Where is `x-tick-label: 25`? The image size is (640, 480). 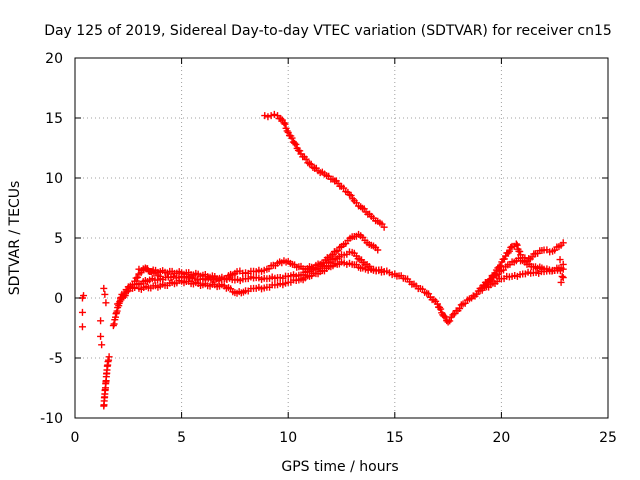 x-tick-label: 25 is located at coordinates (608, 438).